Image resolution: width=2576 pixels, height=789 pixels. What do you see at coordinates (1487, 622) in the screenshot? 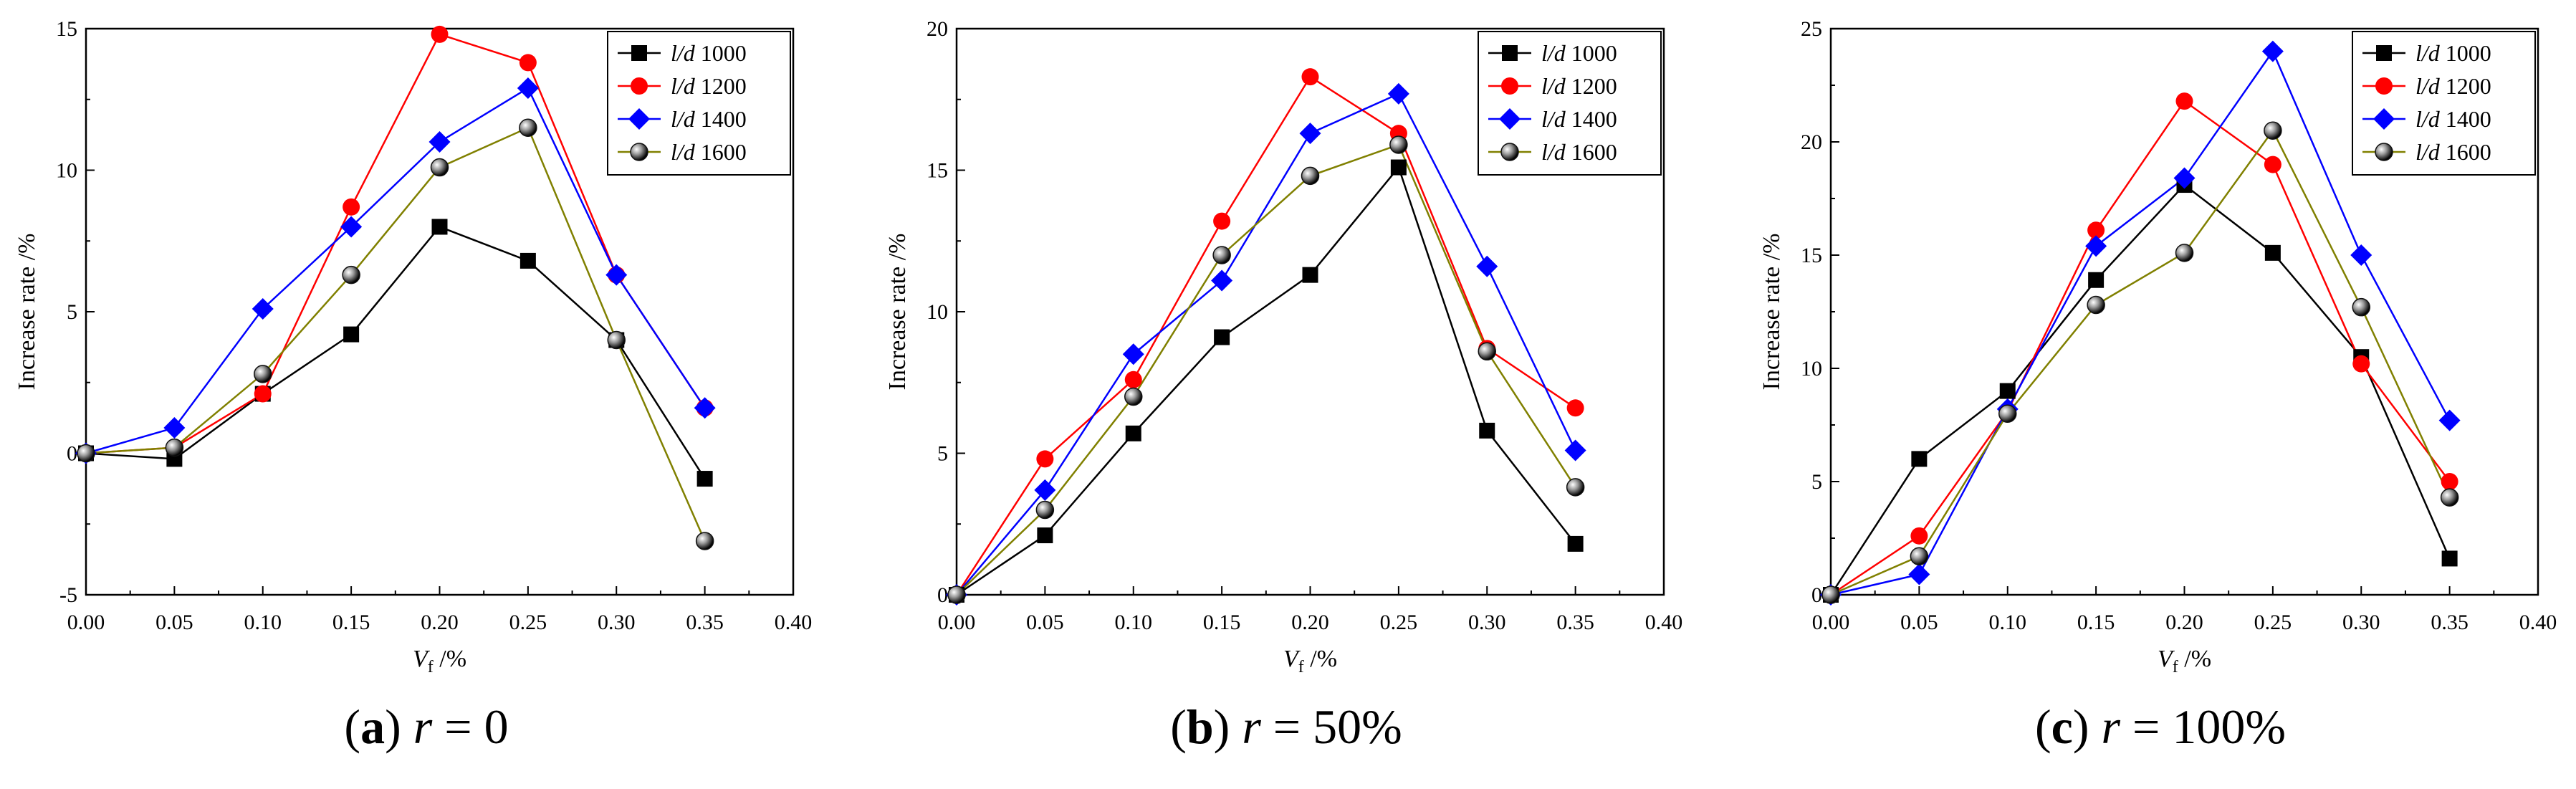
I see `x-tick-label-b: 0.30` at bounding box center [1487, 622].